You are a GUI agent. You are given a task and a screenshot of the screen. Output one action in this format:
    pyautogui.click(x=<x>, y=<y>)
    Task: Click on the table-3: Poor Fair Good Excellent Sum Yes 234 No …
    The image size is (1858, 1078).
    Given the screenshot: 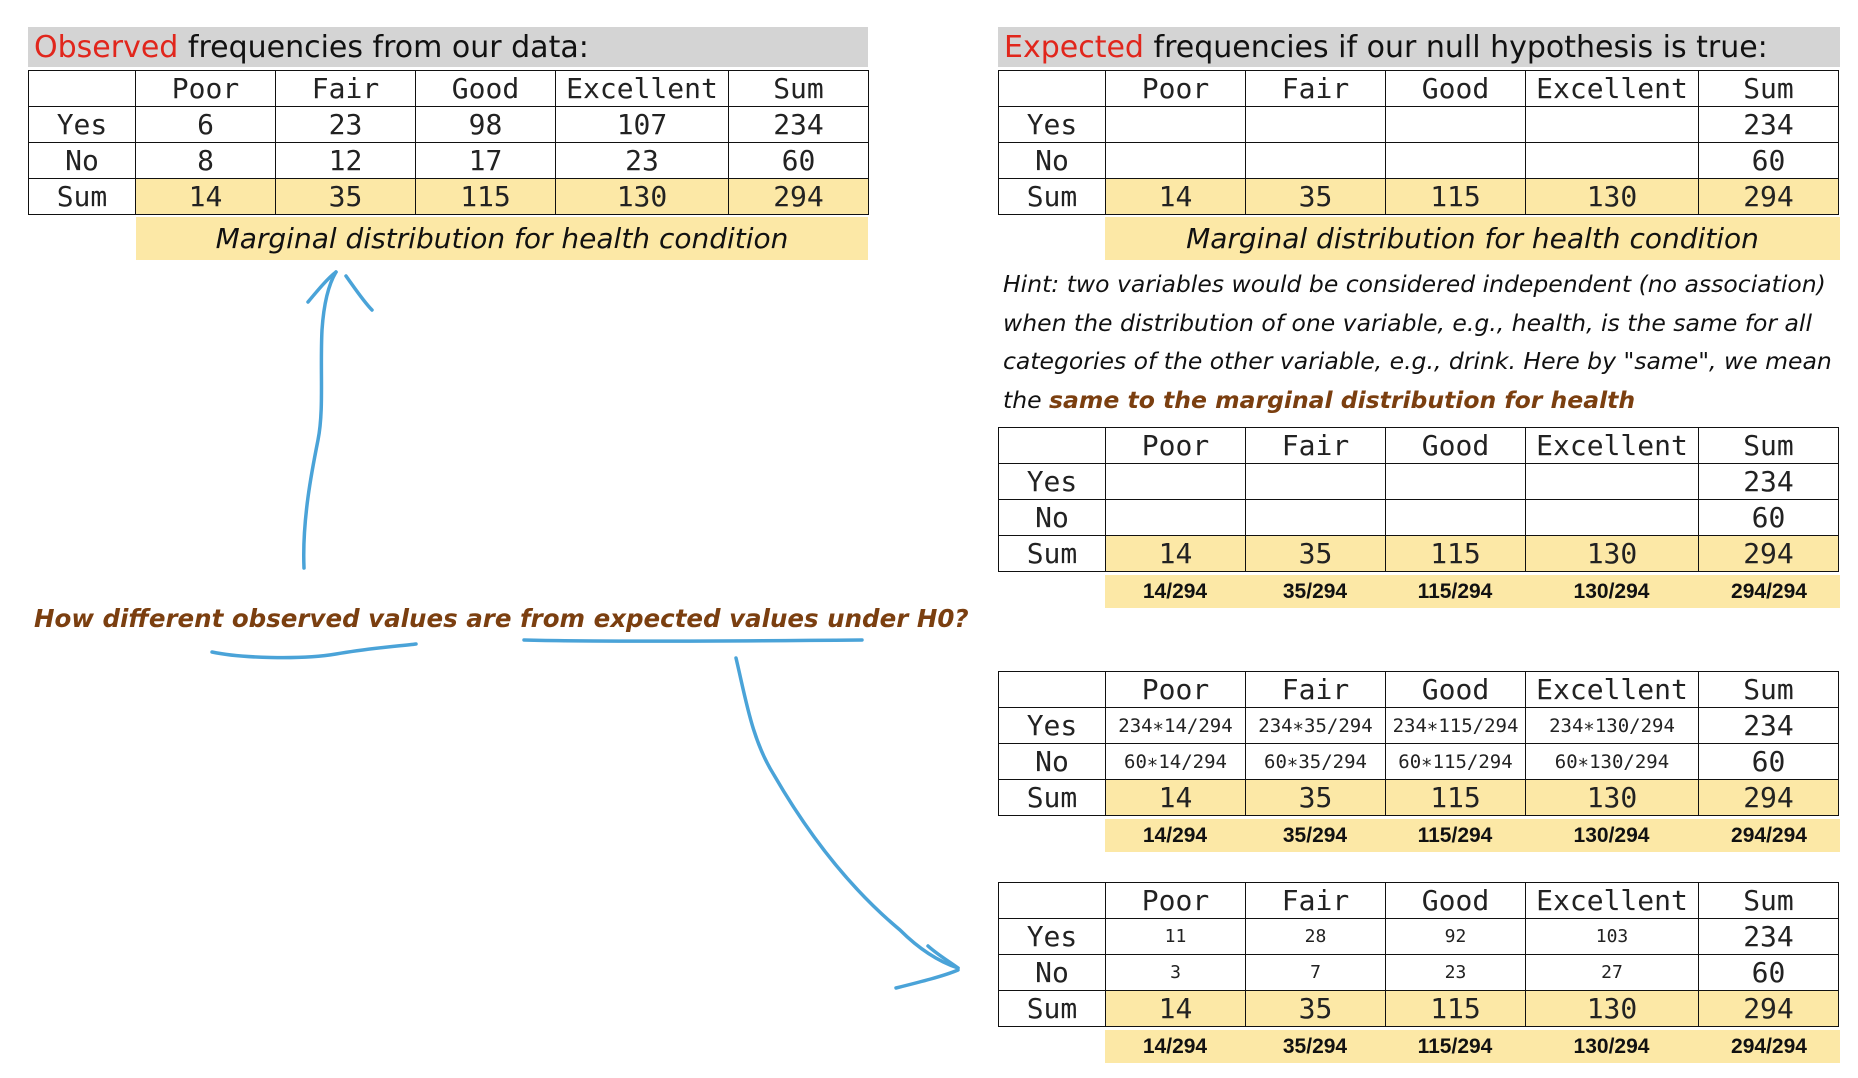 What is the action you would take?
    pyautogui.click(x=1418, y=499)
    